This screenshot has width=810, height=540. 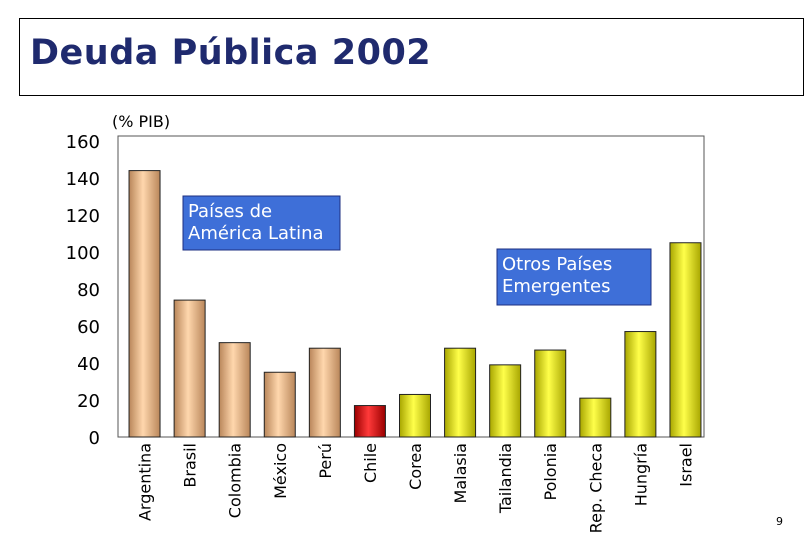 I want to click on y-tick-label: 20, so click(x=88, y=401).